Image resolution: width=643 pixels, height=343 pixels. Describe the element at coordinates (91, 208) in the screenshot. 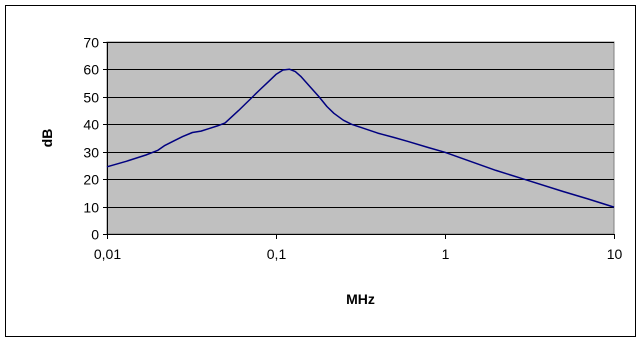

I see `y-tick-label: 10` at that location.